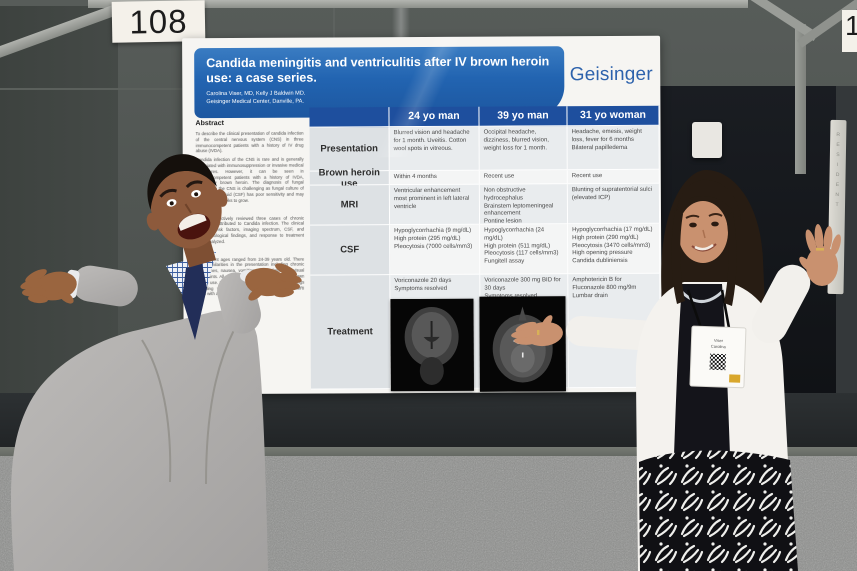 The width and height of the screenshot is (857, 571). I want to click on geisinger-logo: Geisinger, so click(611, 74).